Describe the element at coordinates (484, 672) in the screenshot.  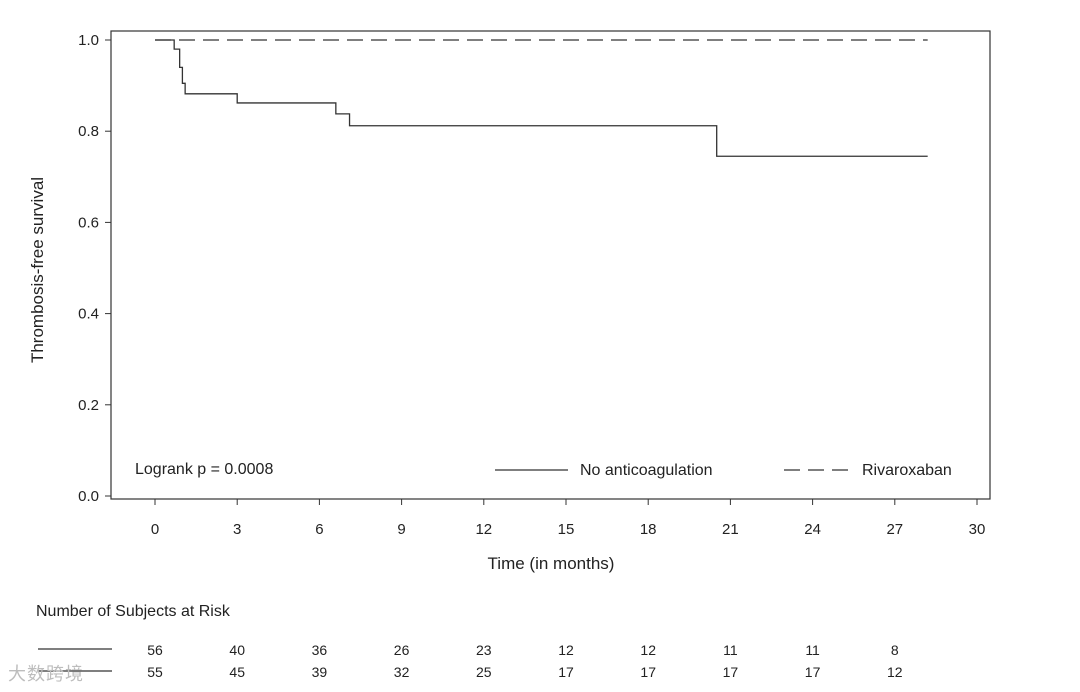
I see `risk-count: 25` at that location.